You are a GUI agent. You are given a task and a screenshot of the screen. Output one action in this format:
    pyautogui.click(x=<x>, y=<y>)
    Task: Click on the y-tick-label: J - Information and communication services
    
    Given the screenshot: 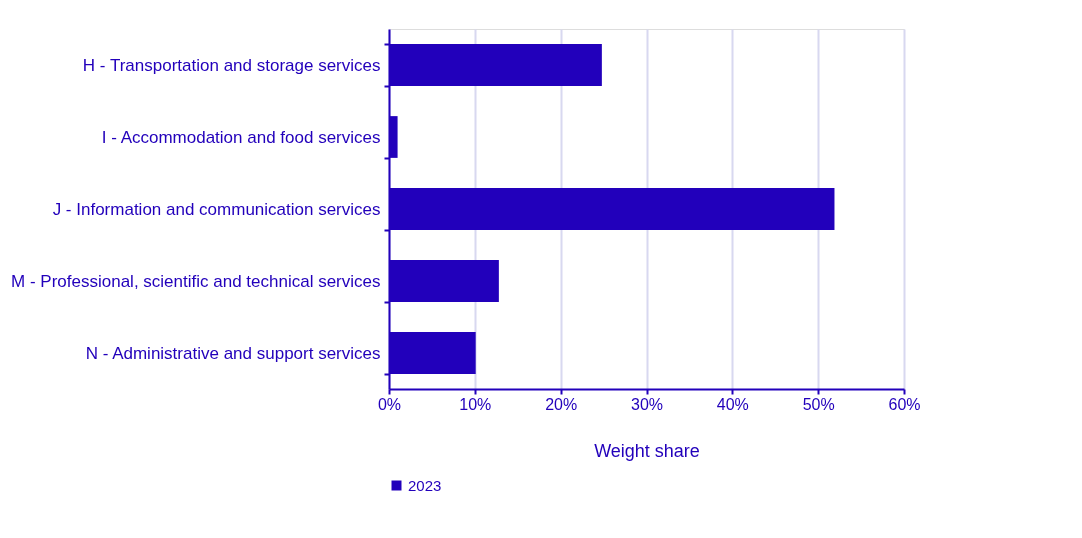 What is the action you would take?
    pyautogui.click(x=216, y=209)
    